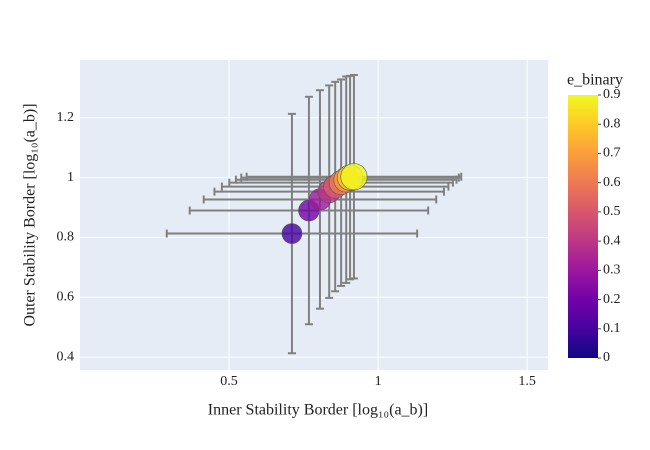 This screenshot has width=650, height=450. I want to click on colorbar, so click(583, 226).